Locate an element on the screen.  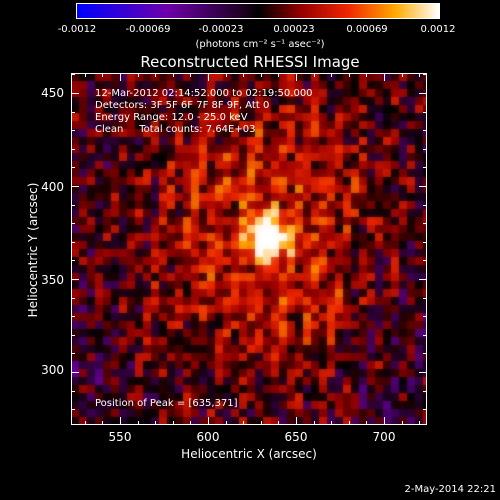
x-tick-label: 550 is located at coordinates (120, 437).